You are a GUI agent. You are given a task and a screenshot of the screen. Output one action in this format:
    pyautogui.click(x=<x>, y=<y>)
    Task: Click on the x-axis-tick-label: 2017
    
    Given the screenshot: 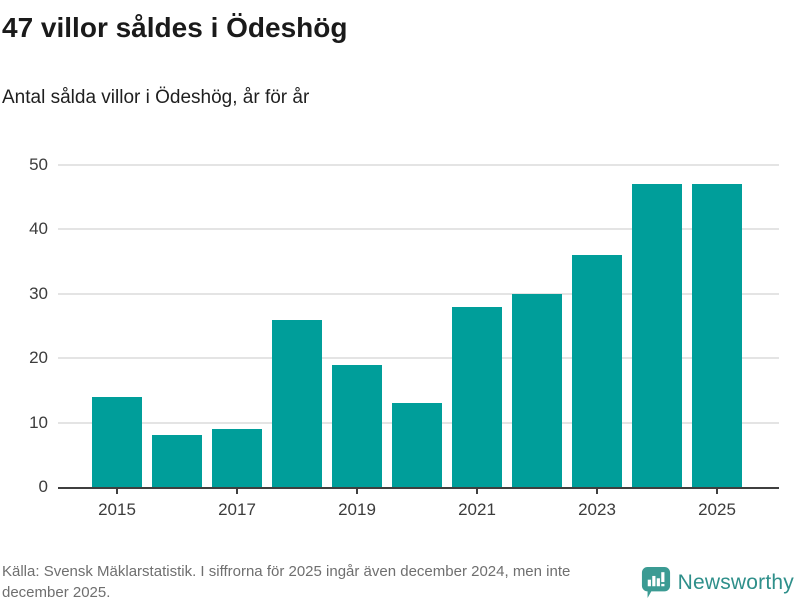 What is the action you would take?
    pyautogui.click(x=237, y=509)
    